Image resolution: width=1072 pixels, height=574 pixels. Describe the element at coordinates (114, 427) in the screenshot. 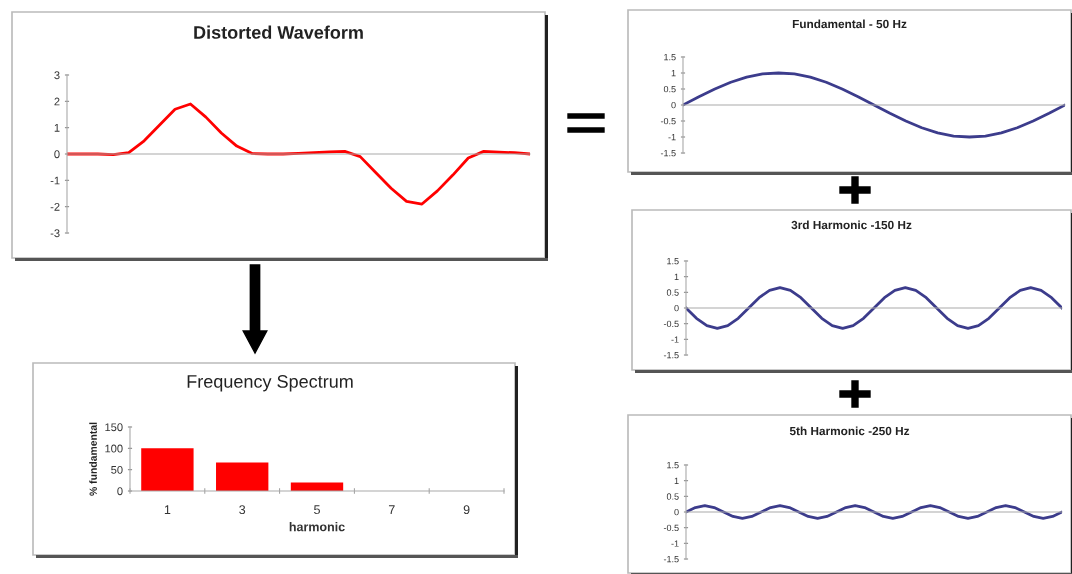

I see `y-tick-label: 150` at that location.